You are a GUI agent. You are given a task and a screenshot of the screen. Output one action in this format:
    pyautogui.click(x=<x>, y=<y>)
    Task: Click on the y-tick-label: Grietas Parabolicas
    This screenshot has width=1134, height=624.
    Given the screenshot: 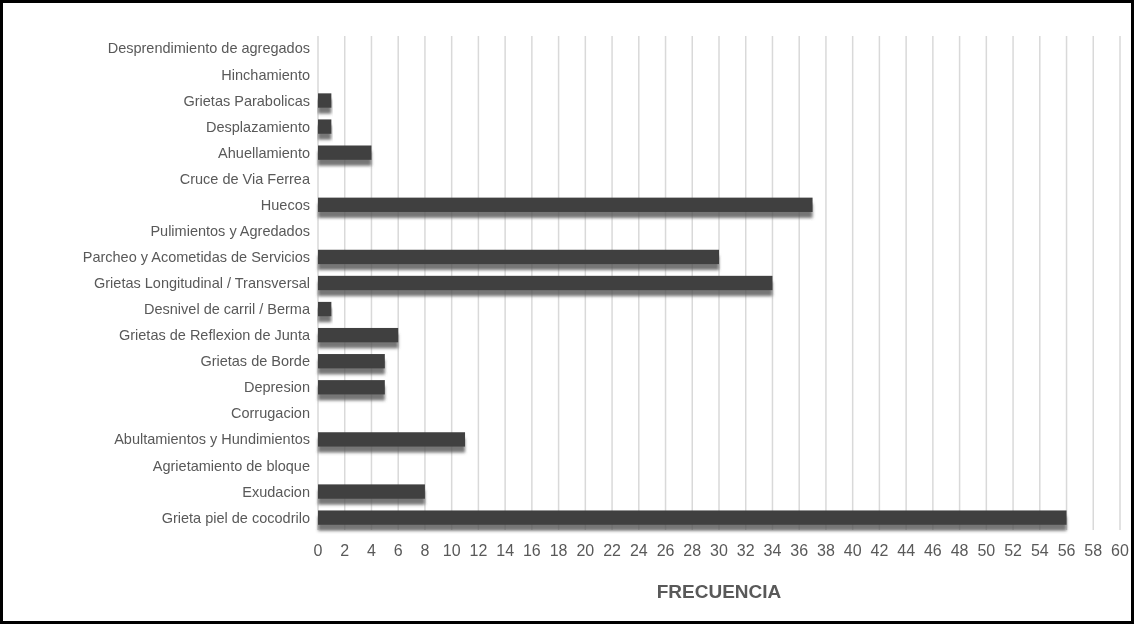 What is the action you would take?
    pyautogui.click(x=246, y=100)
    